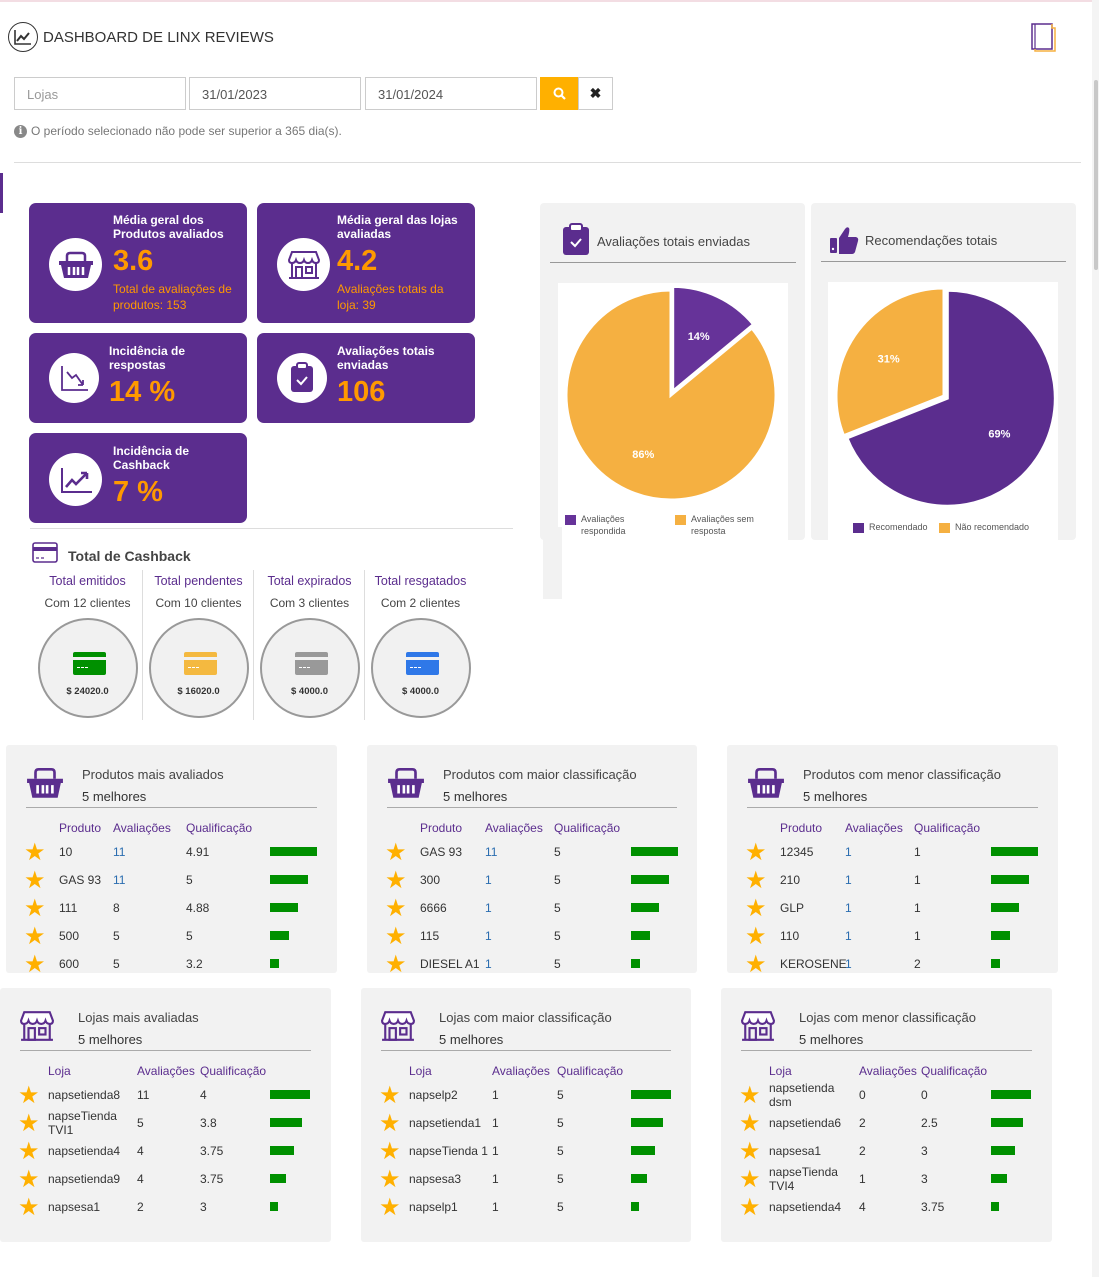 This screenshot has width=1099, height=1277. What do you see at coordinates (862, 1123) in the screenshot?
I see `reviews-cell: 2` at bounding box center [862, 1123].